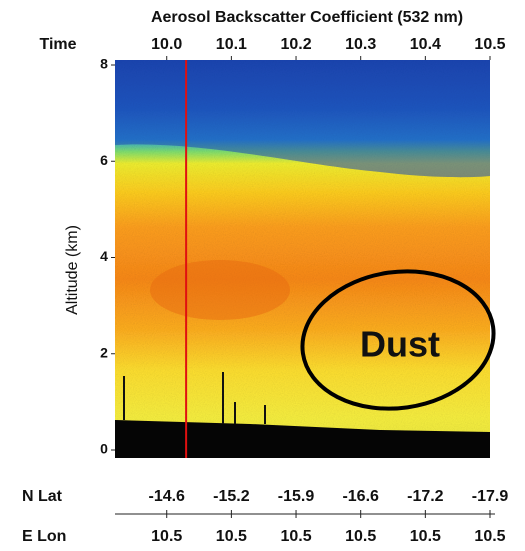 The width and height of the screenshot is (525, 551). Describe the element at coordinates (166, 496) in the screenshot. I see `lat-value: -14.6` at that location.